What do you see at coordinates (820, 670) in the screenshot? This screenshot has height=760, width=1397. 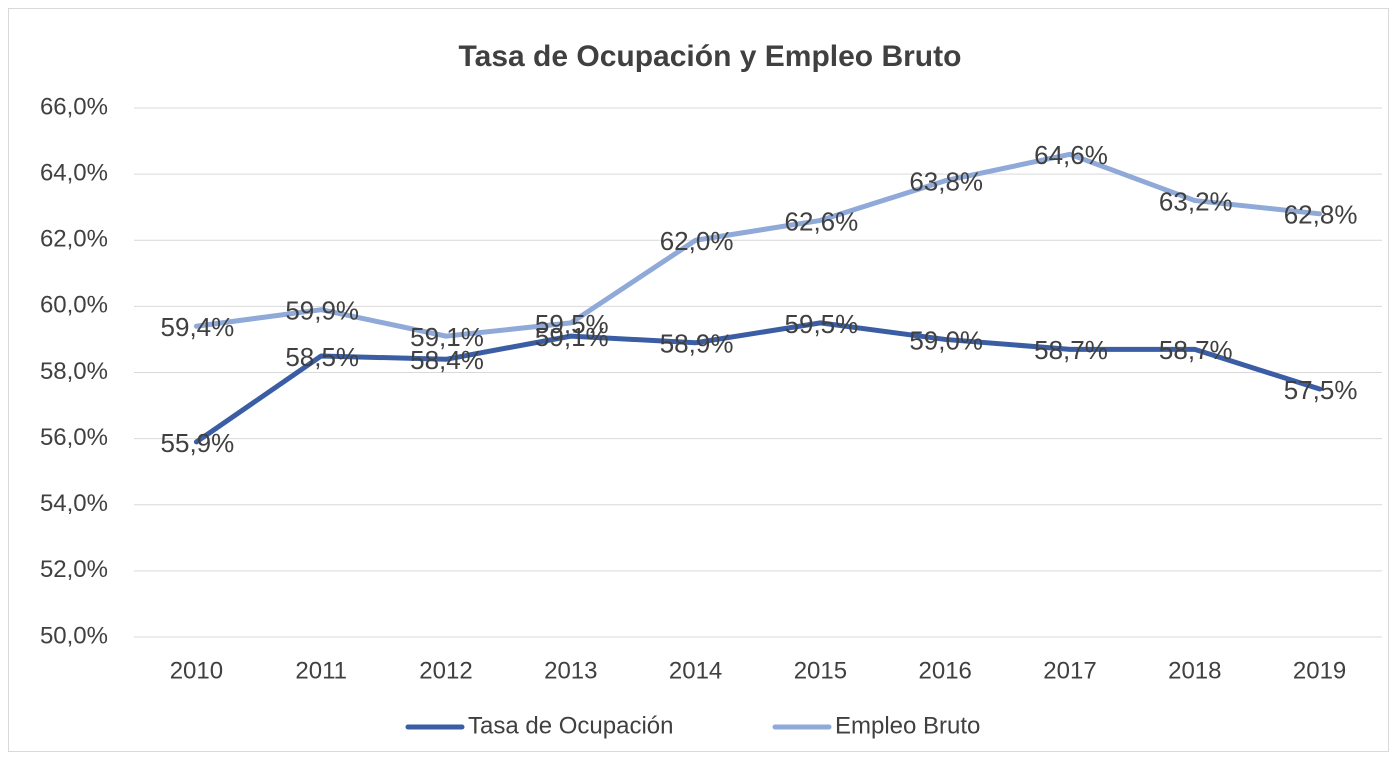 I see `x-tick-label: 2015` at bounding box center [820, 670].